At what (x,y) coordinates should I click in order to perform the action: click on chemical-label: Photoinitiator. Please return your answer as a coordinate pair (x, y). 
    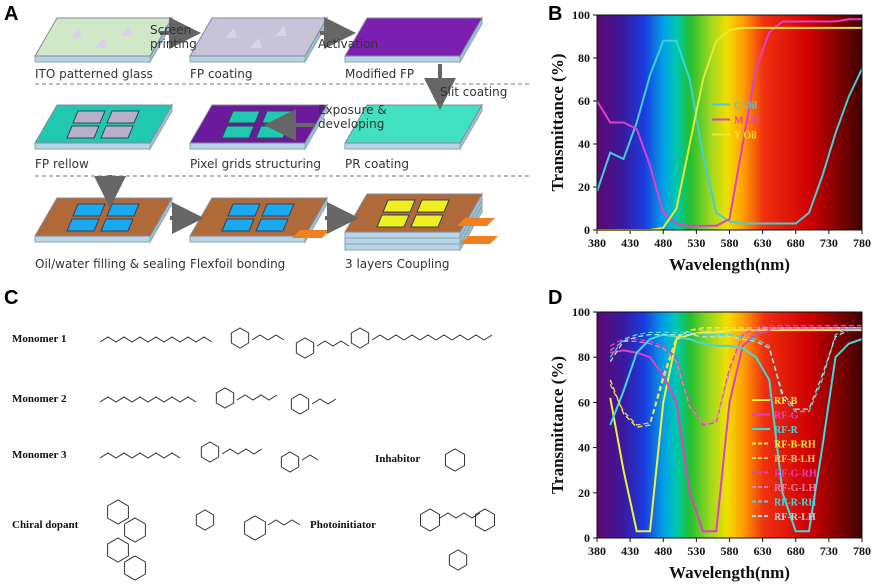
    Looking at the image, I should click on (343, 525).